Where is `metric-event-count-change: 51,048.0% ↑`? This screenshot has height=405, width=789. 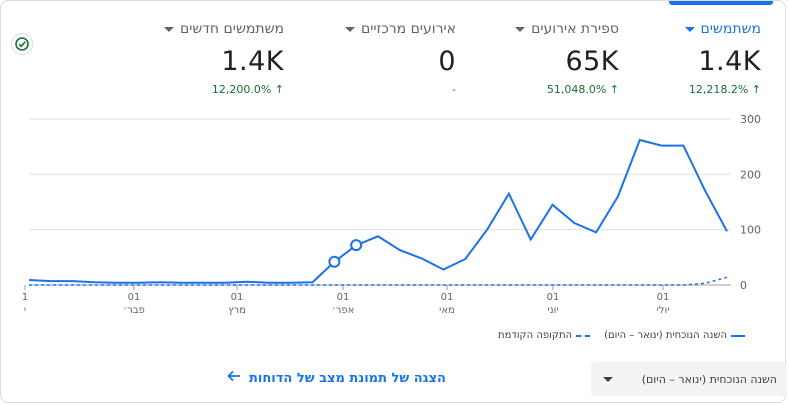 metric-event-count-change: 51,048.0% ↑ is located at coordinates (582, 89).